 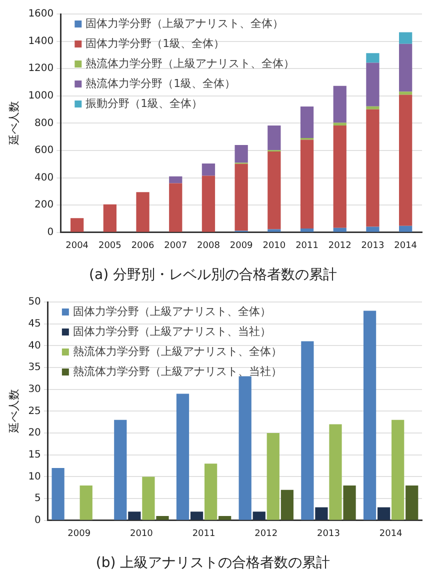 I want to click on y-tick-label: 400, so click(x=44, y=178).